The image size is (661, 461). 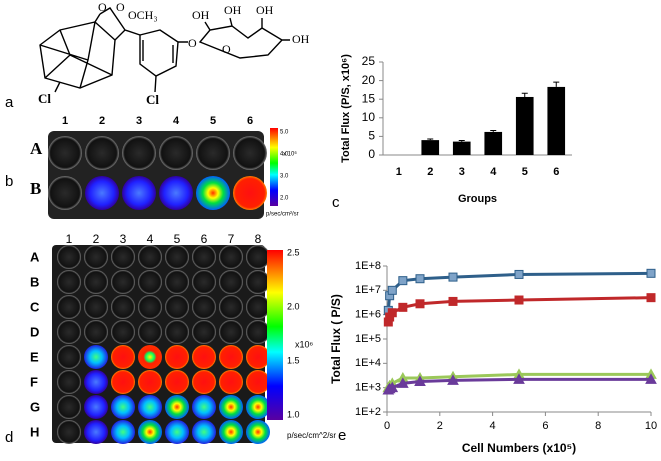 I want to click on y-tick-label: 1E+7, so click(x=368, y=290).